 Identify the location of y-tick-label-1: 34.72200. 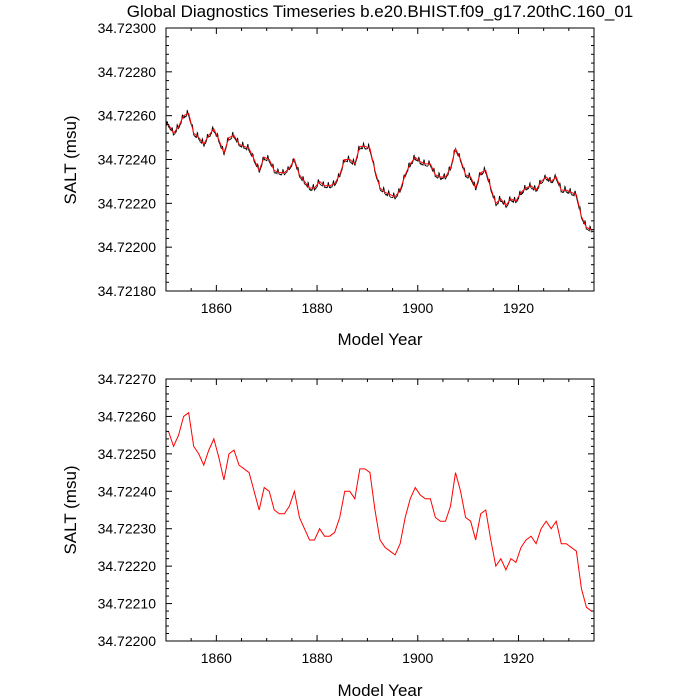
(127, 247).